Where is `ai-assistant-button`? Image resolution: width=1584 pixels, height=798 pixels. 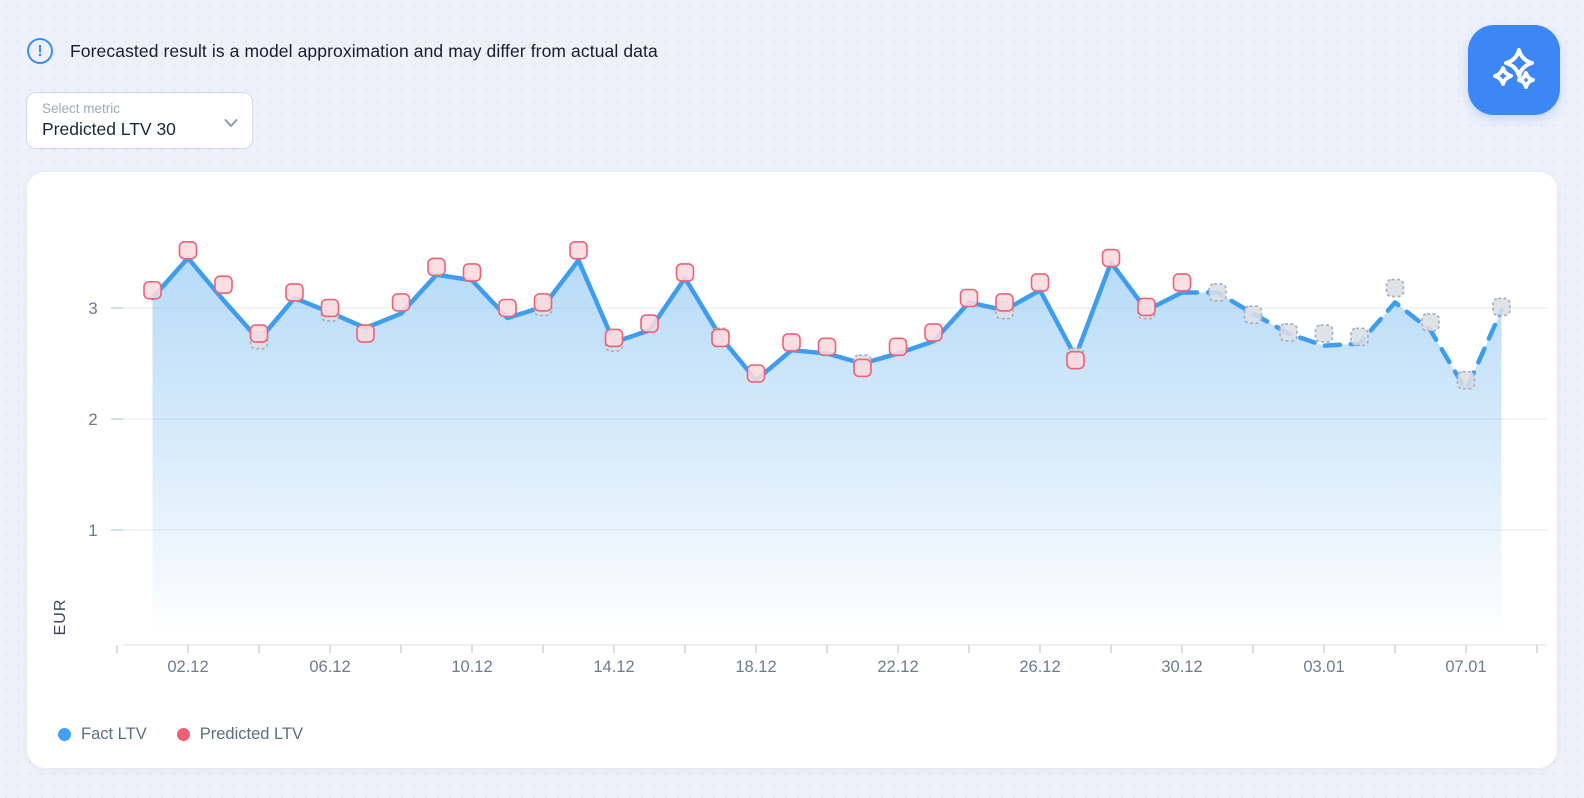 ai-assistant-button is located at coordinates (1514, 70).